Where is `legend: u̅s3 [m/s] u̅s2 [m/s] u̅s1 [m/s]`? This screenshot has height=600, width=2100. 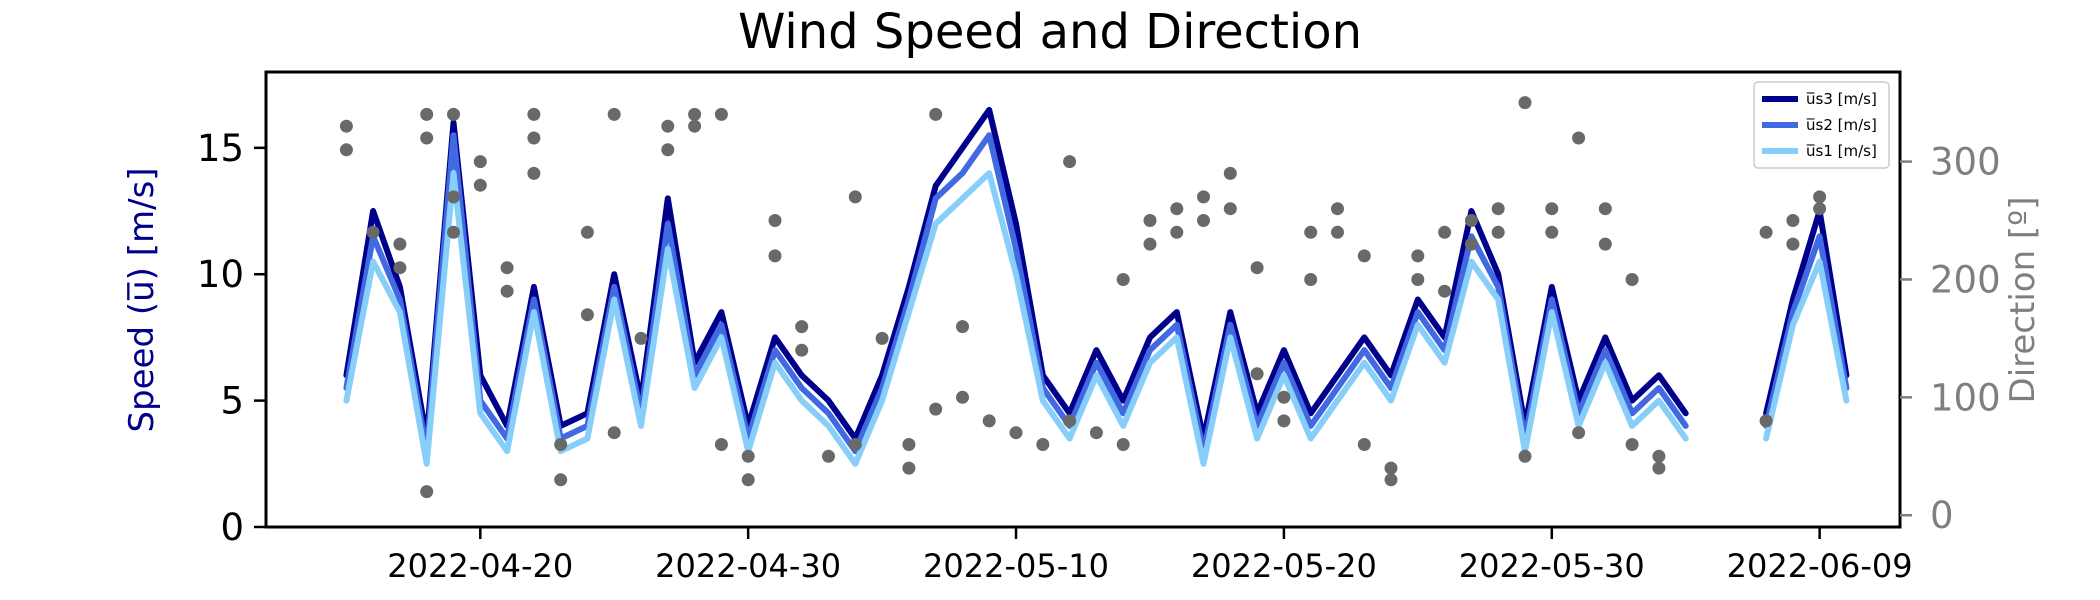
legend: u̅s3 [m/s] u̅s2 [m/s] u̅s1 [m/s] is located at coordinates (1821, 125).